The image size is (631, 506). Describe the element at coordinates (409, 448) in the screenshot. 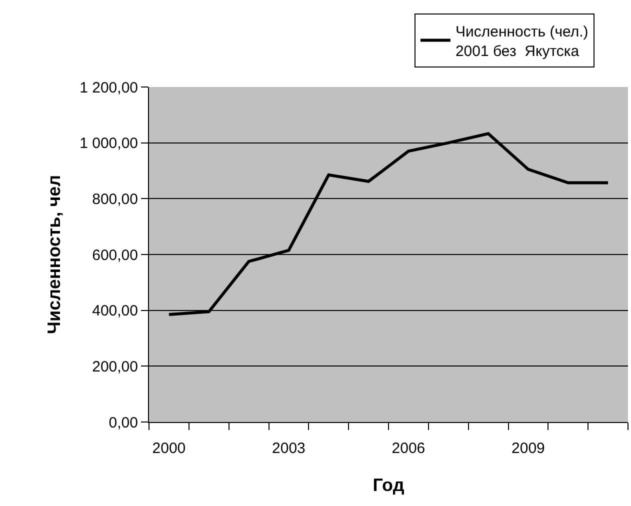

I see `x-tick-label: 2006` at that location.